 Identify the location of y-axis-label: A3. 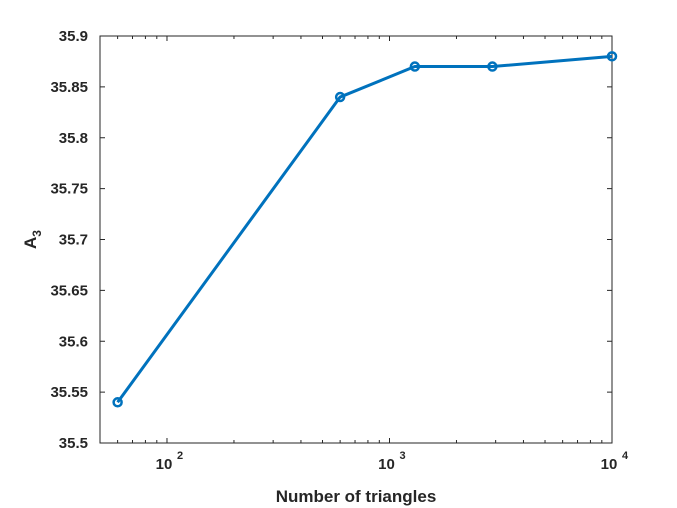
(32, 239).